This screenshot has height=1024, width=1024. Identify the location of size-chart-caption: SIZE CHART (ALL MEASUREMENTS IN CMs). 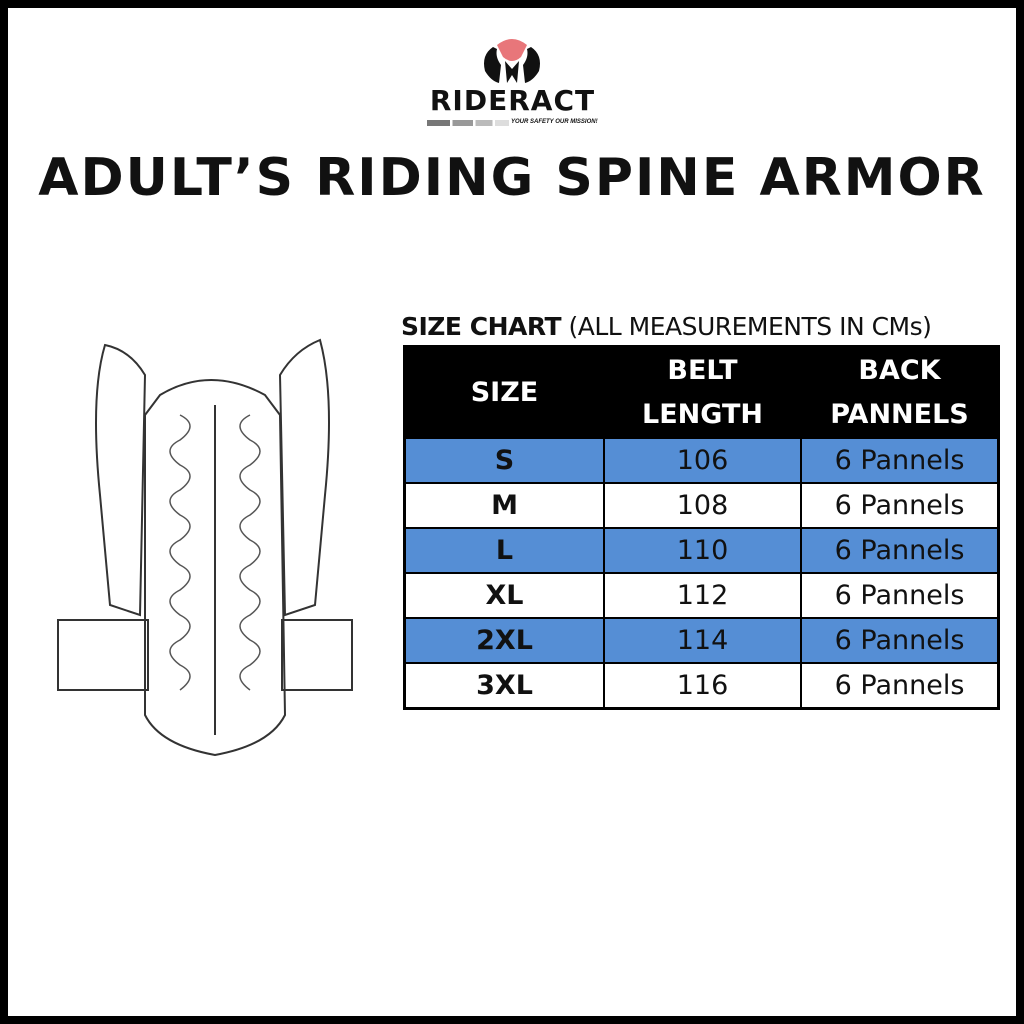
(666, 326).